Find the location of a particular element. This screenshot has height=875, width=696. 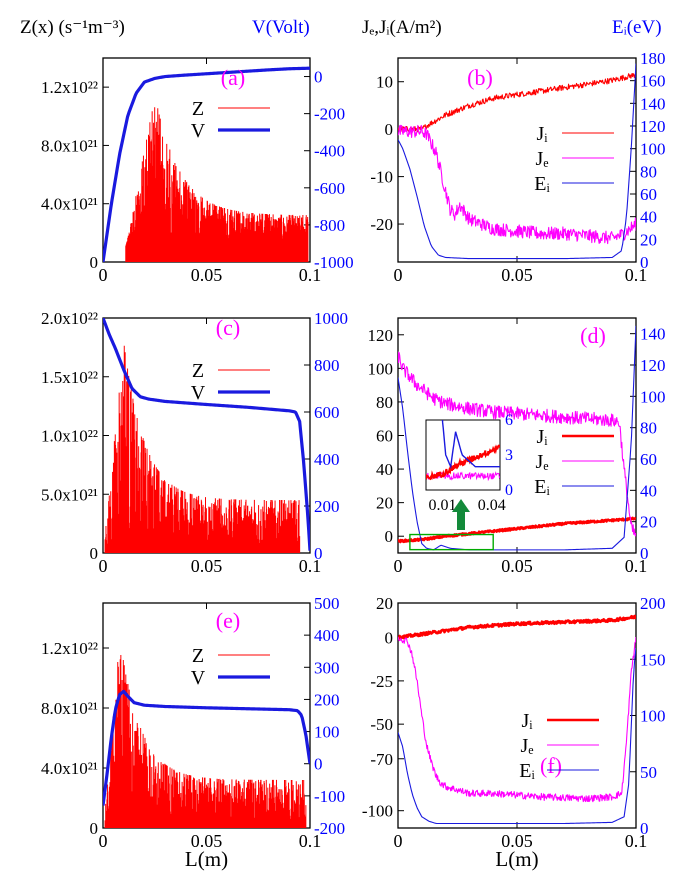

legend-d: Jᵢ Jₑ Eᵢ is located at coordinates (574, 462).